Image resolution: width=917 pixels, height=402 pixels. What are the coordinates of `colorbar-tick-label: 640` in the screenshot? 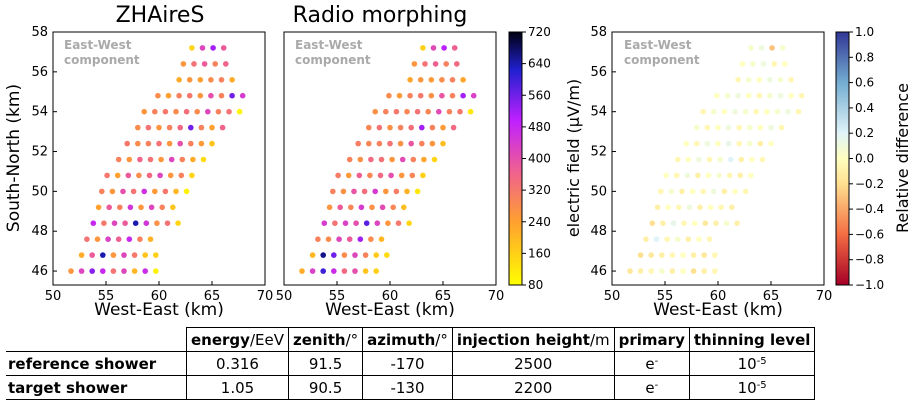 It's located at (539, 64).